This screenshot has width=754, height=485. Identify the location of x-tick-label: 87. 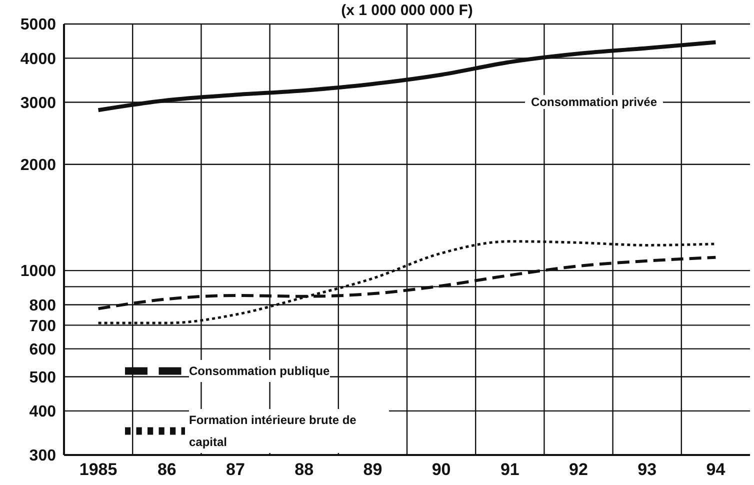
(235, 470).